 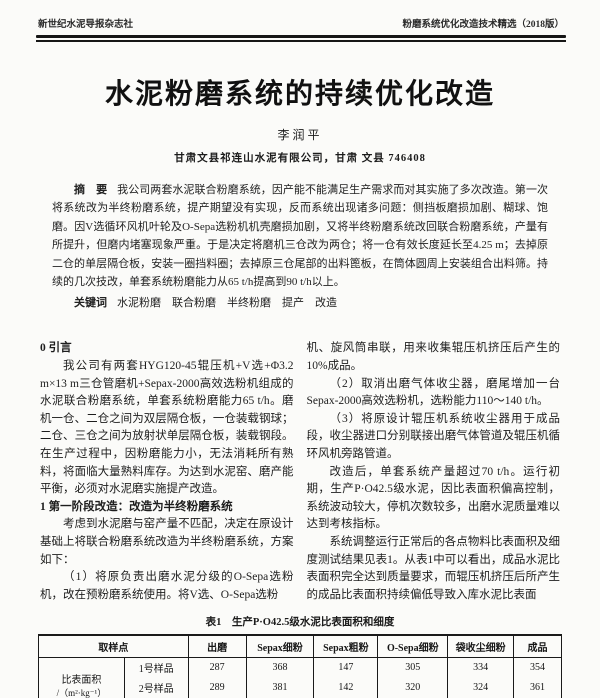 I want to click on running-header: 新世纪水泥导报杂志社 粉磨系统优化改造技术精选（2018版）, so click(x=301, y=23).